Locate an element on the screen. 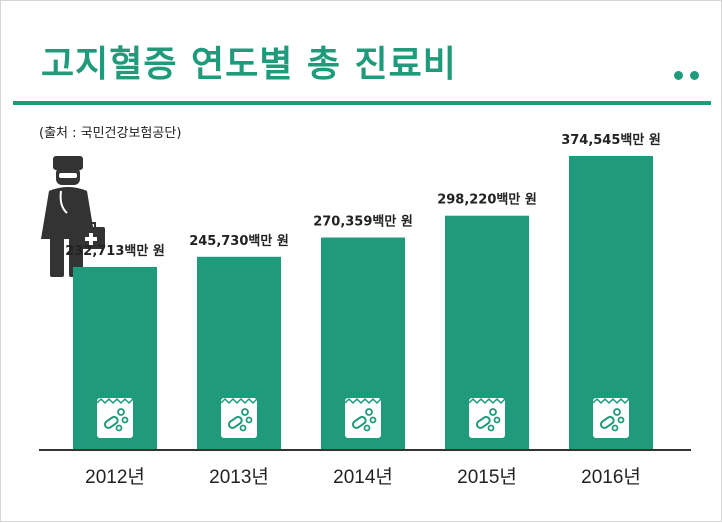  category-label: 2015년 is located at coordinates (487, 477).